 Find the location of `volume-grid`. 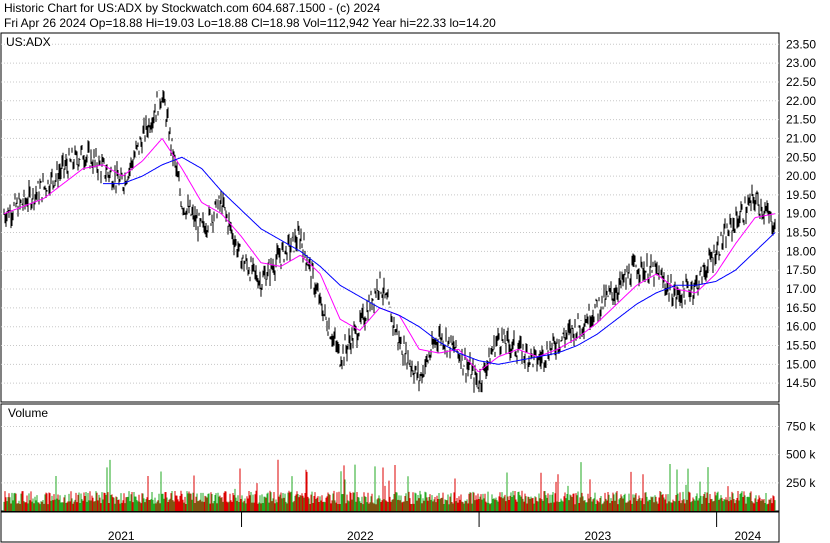

volume-grid is located at coordinates (390, 455).